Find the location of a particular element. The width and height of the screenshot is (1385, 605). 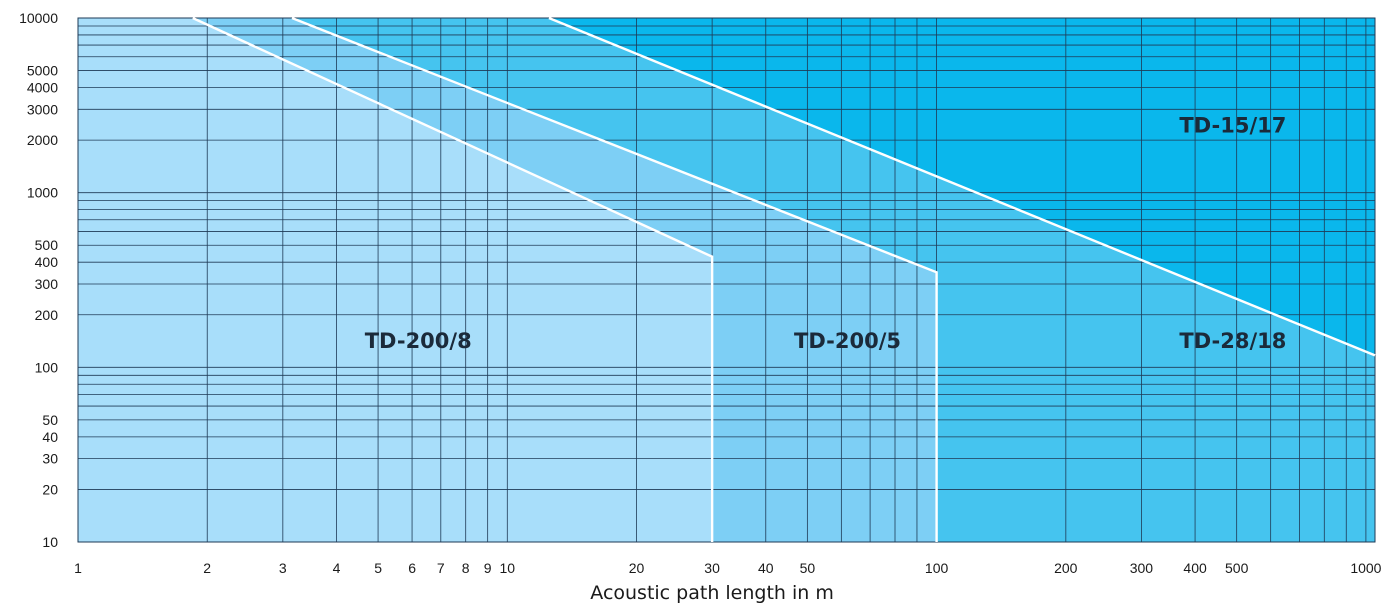

x-tick-label: 3 is located at coordinates (283, 568).